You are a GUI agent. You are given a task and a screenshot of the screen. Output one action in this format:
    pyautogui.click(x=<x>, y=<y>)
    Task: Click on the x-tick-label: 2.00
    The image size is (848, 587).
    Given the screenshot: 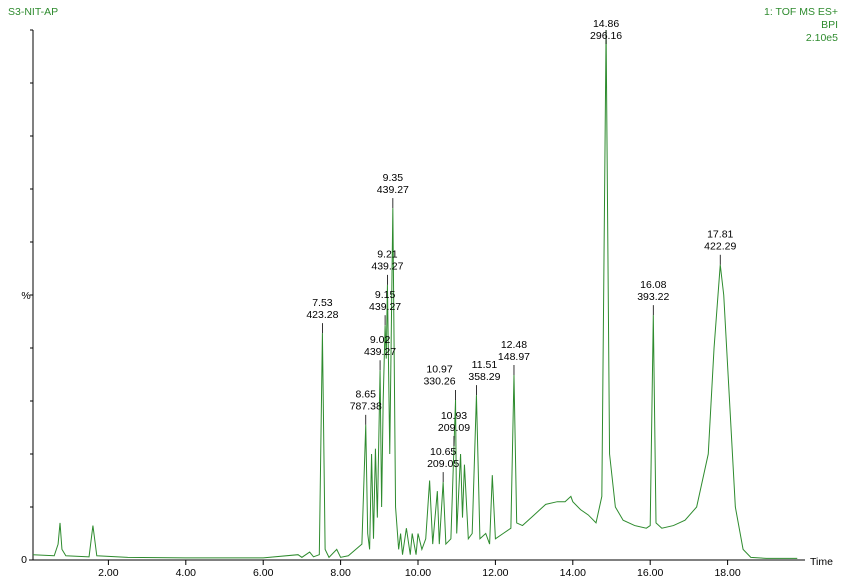 What is the action you would take?
    pyautogui.click(x=108, y=573)
    